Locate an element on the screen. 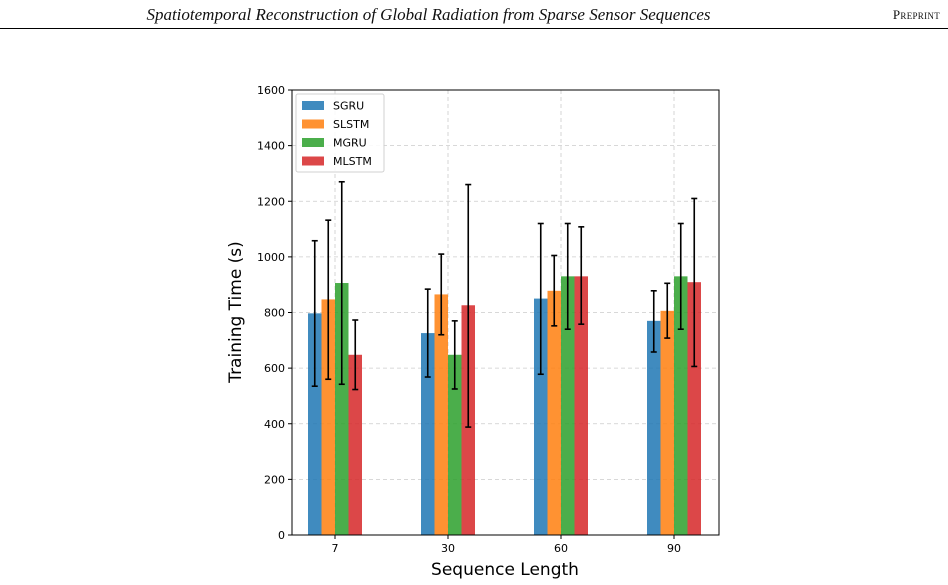 The height and width of the screenshot is (585, 948). y-tick-label: 0 is located at coordinates (281, 535).